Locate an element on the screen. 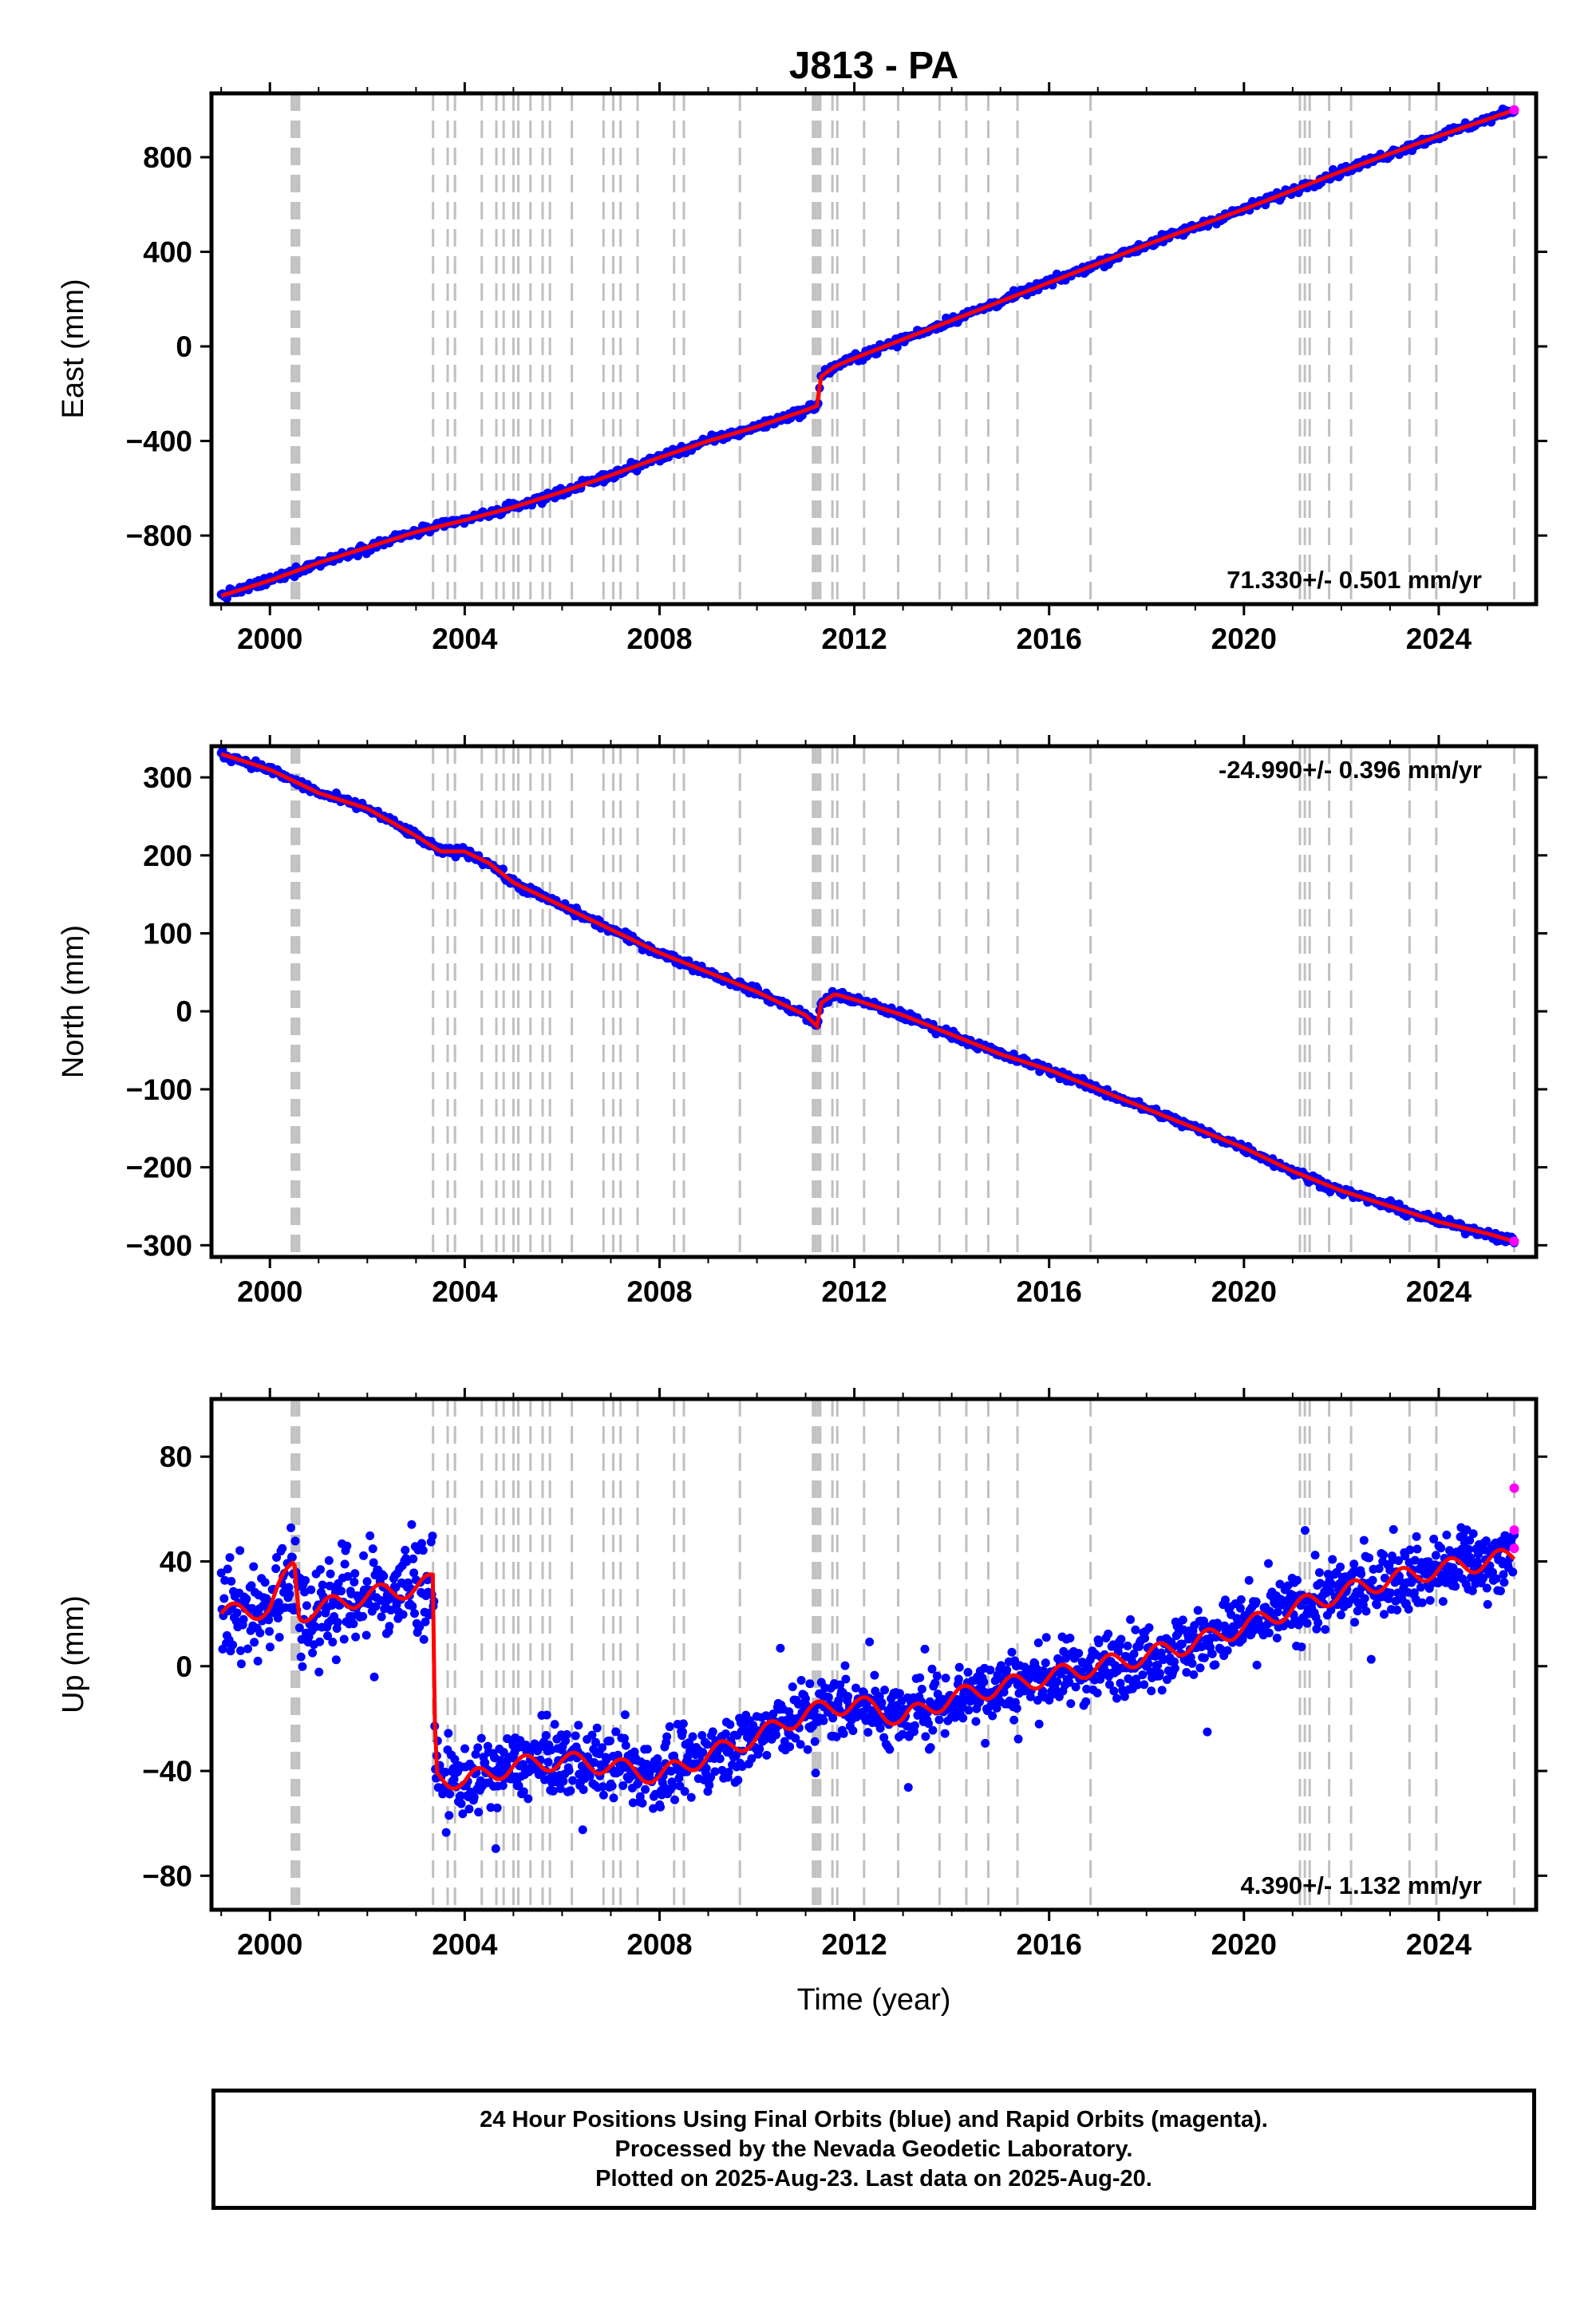 The width and height of the screenshot is (1596, 2316). rate-label: 71.330+/- 0.501 mm/yr is located at coordinates (1354, 580).